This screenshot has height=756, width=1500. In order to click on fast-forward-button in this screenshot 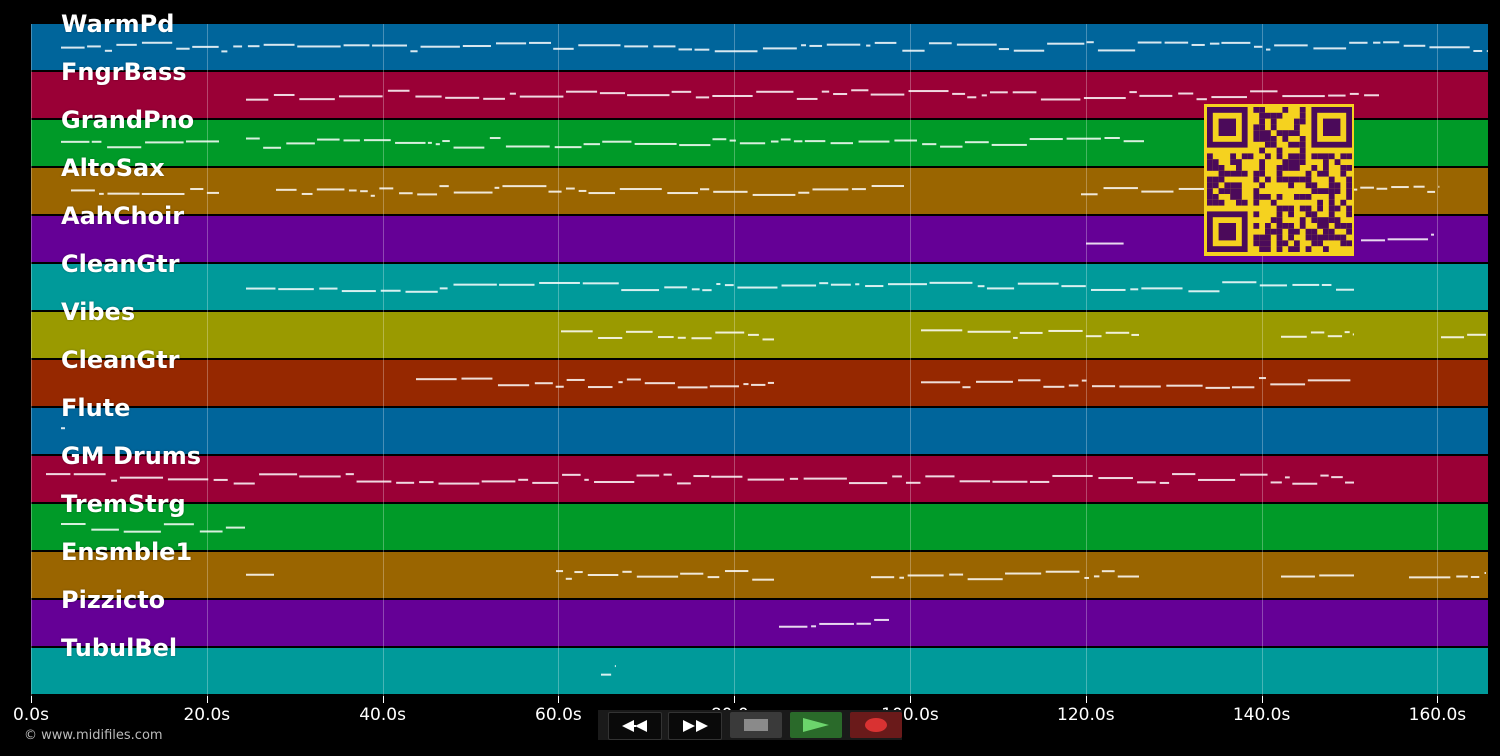, I will do `click(695, 726)`.